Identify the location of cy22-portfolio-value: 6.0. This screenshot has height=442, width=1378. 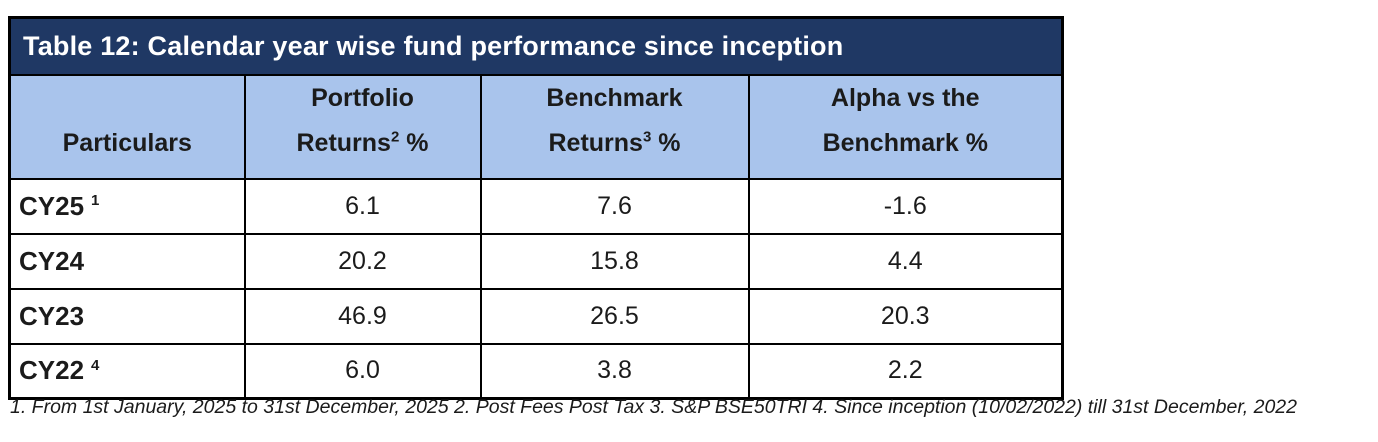
(362, 371).